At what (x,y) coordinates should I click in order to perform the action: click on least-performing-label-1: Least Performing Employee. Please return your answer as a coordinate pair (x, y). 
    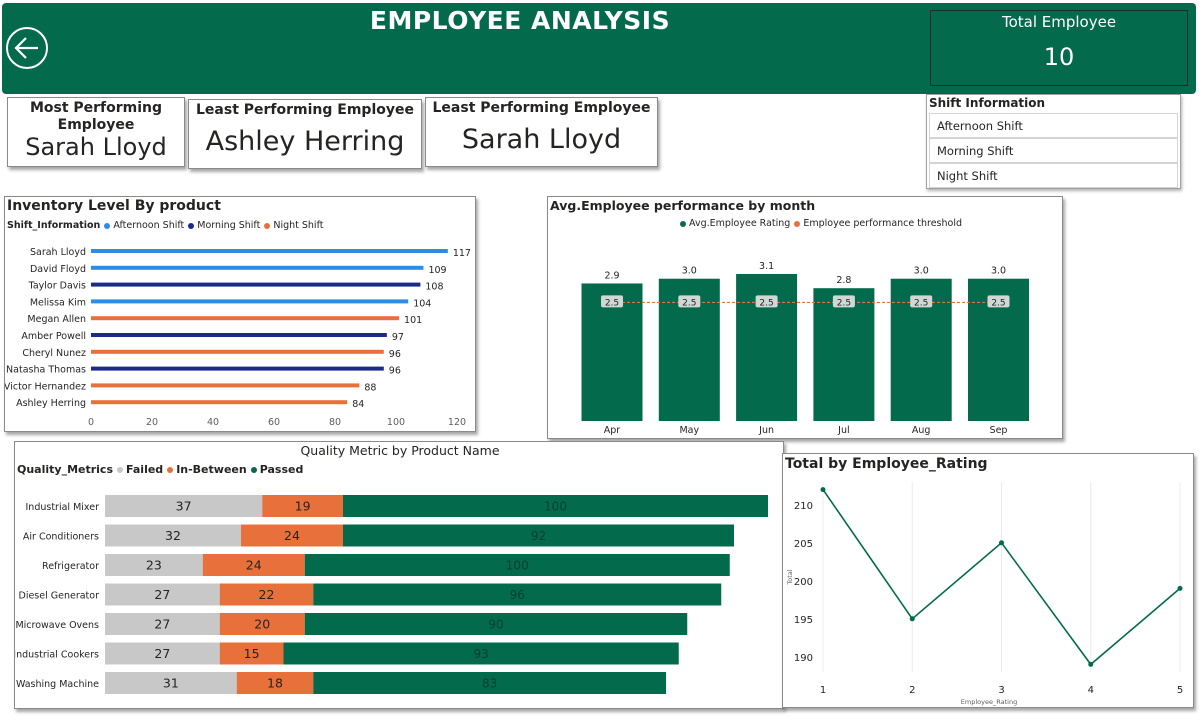
    Looking at the image, I should click on (305, 110).